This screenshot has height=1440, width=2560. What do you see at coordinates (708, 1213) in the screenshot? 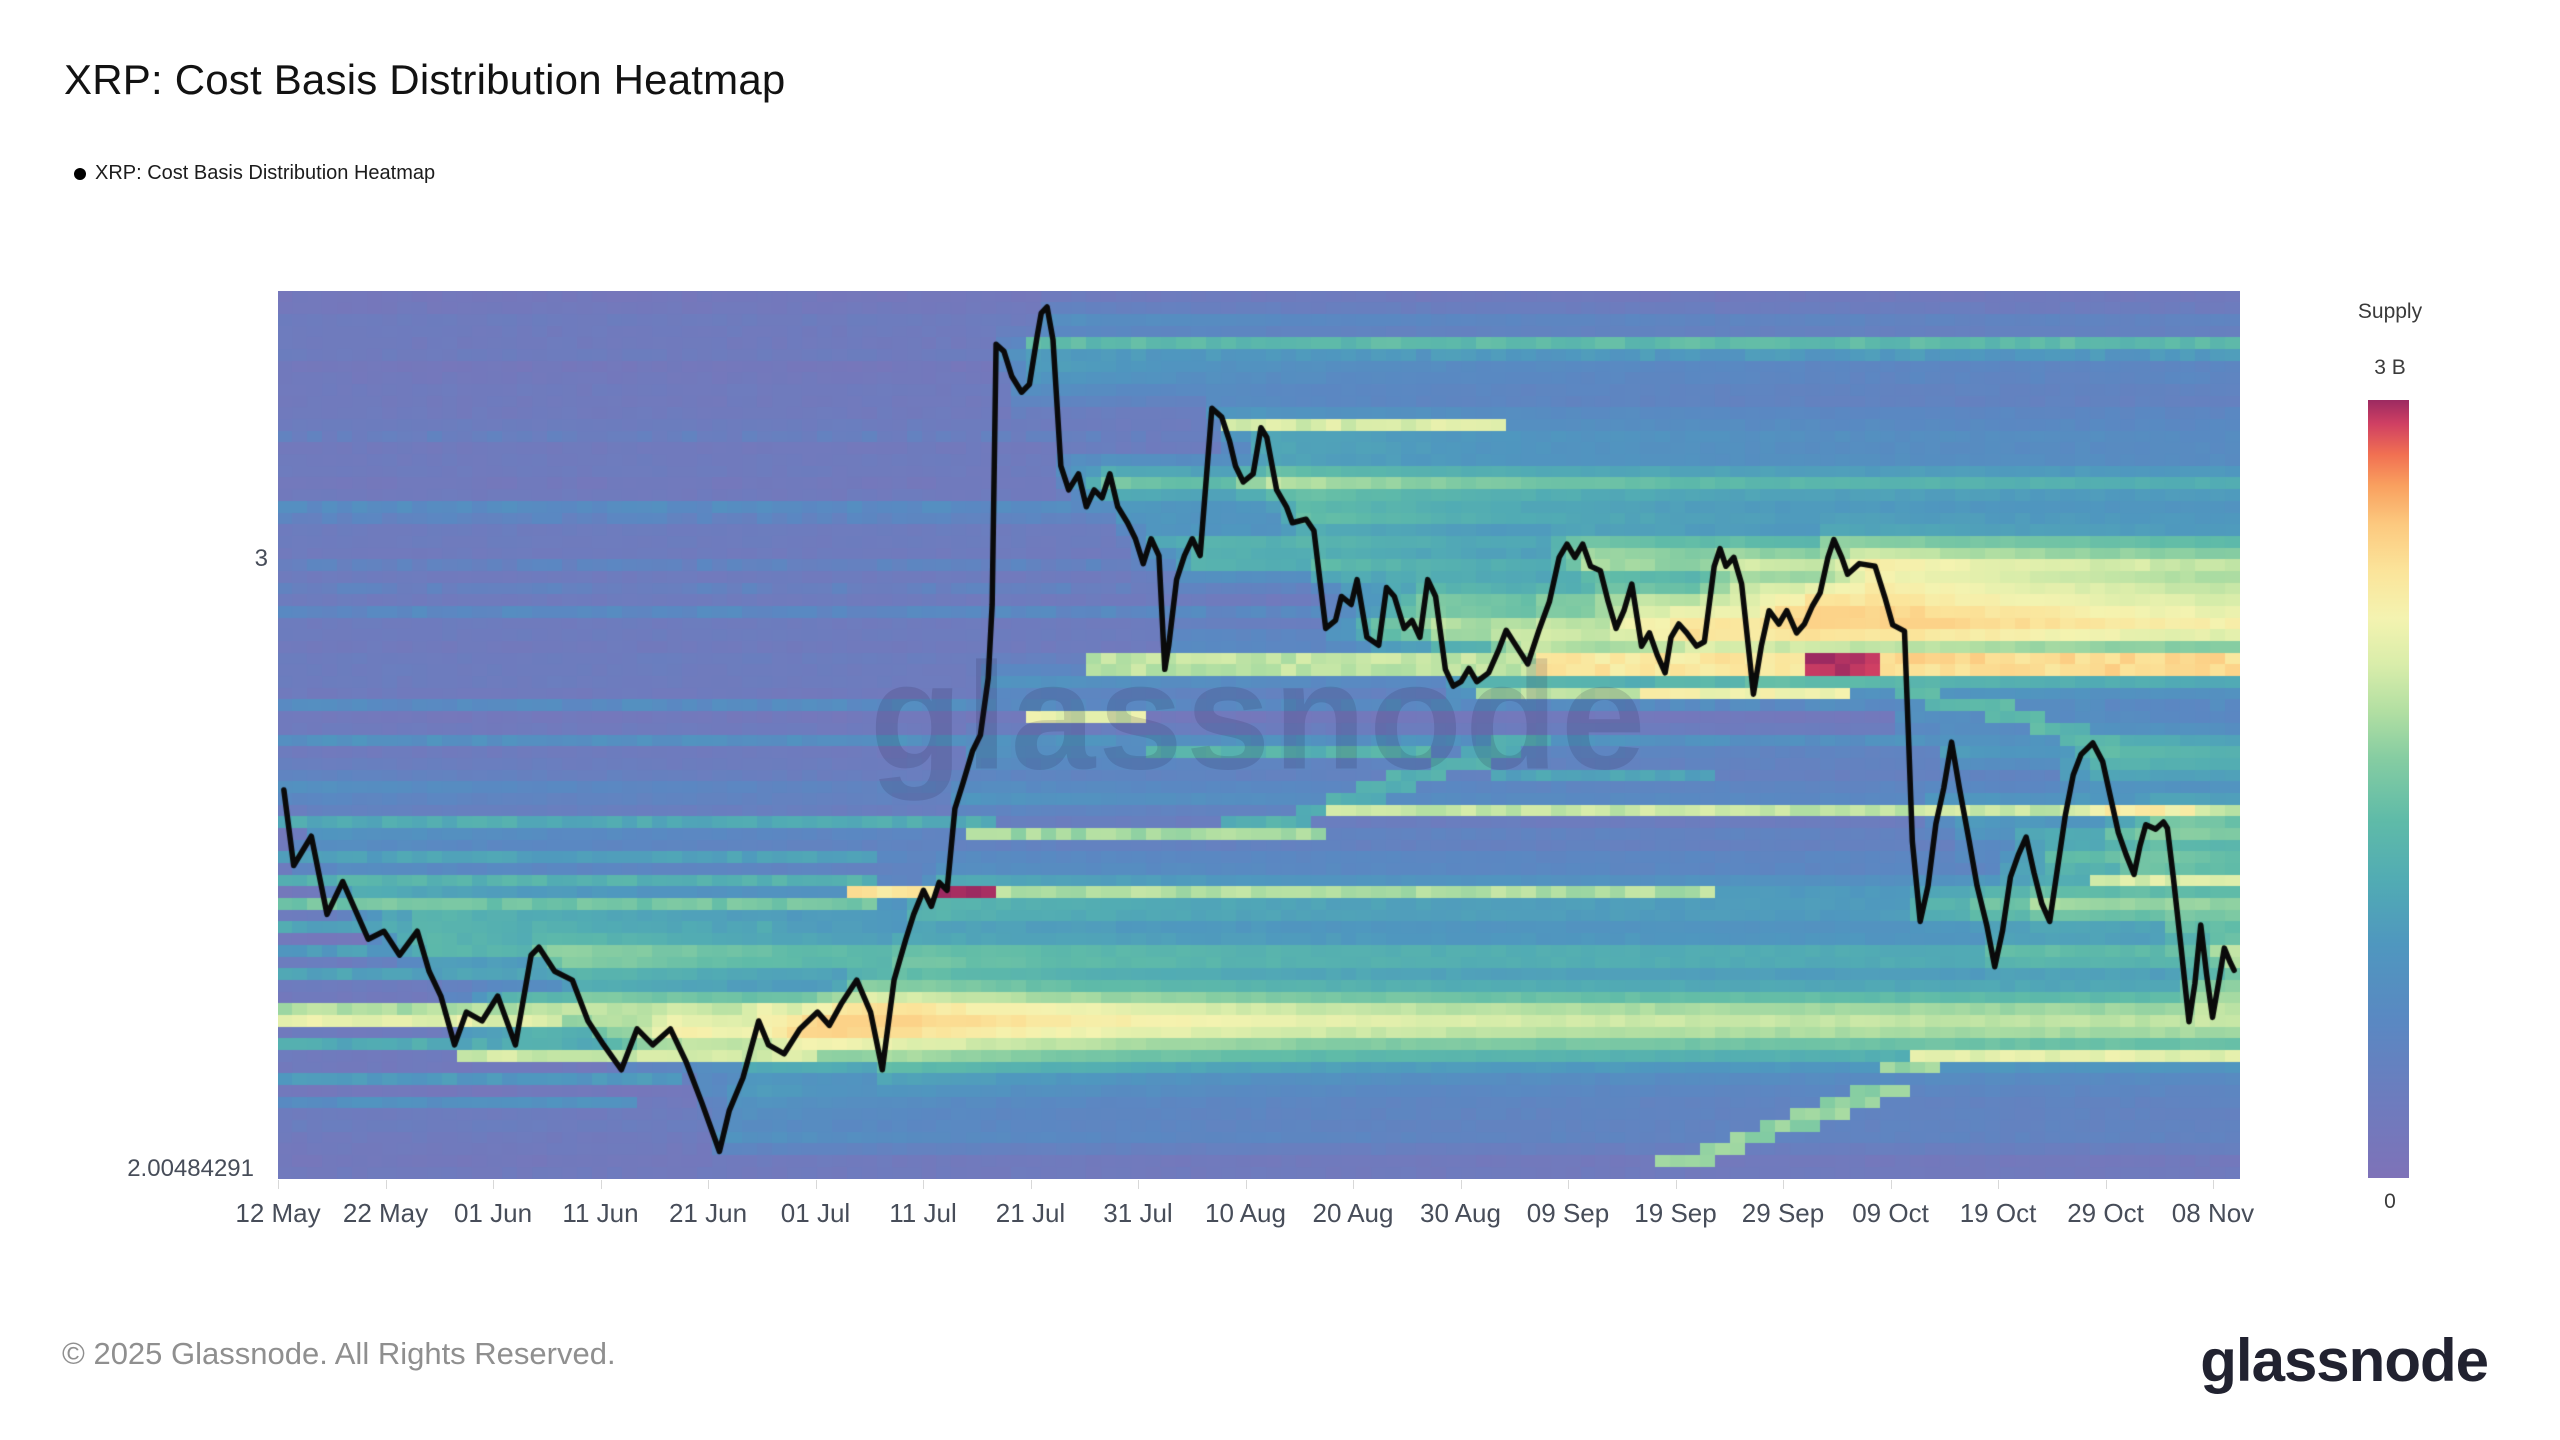
I see `x-axis-label: 21 Jun` at bounding box center [708, 1213].